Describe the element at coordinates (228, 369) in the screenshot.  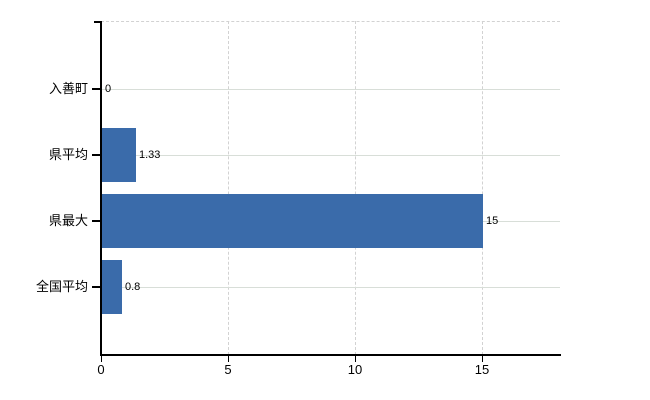
I see `x-tick-label: 5` at that location.